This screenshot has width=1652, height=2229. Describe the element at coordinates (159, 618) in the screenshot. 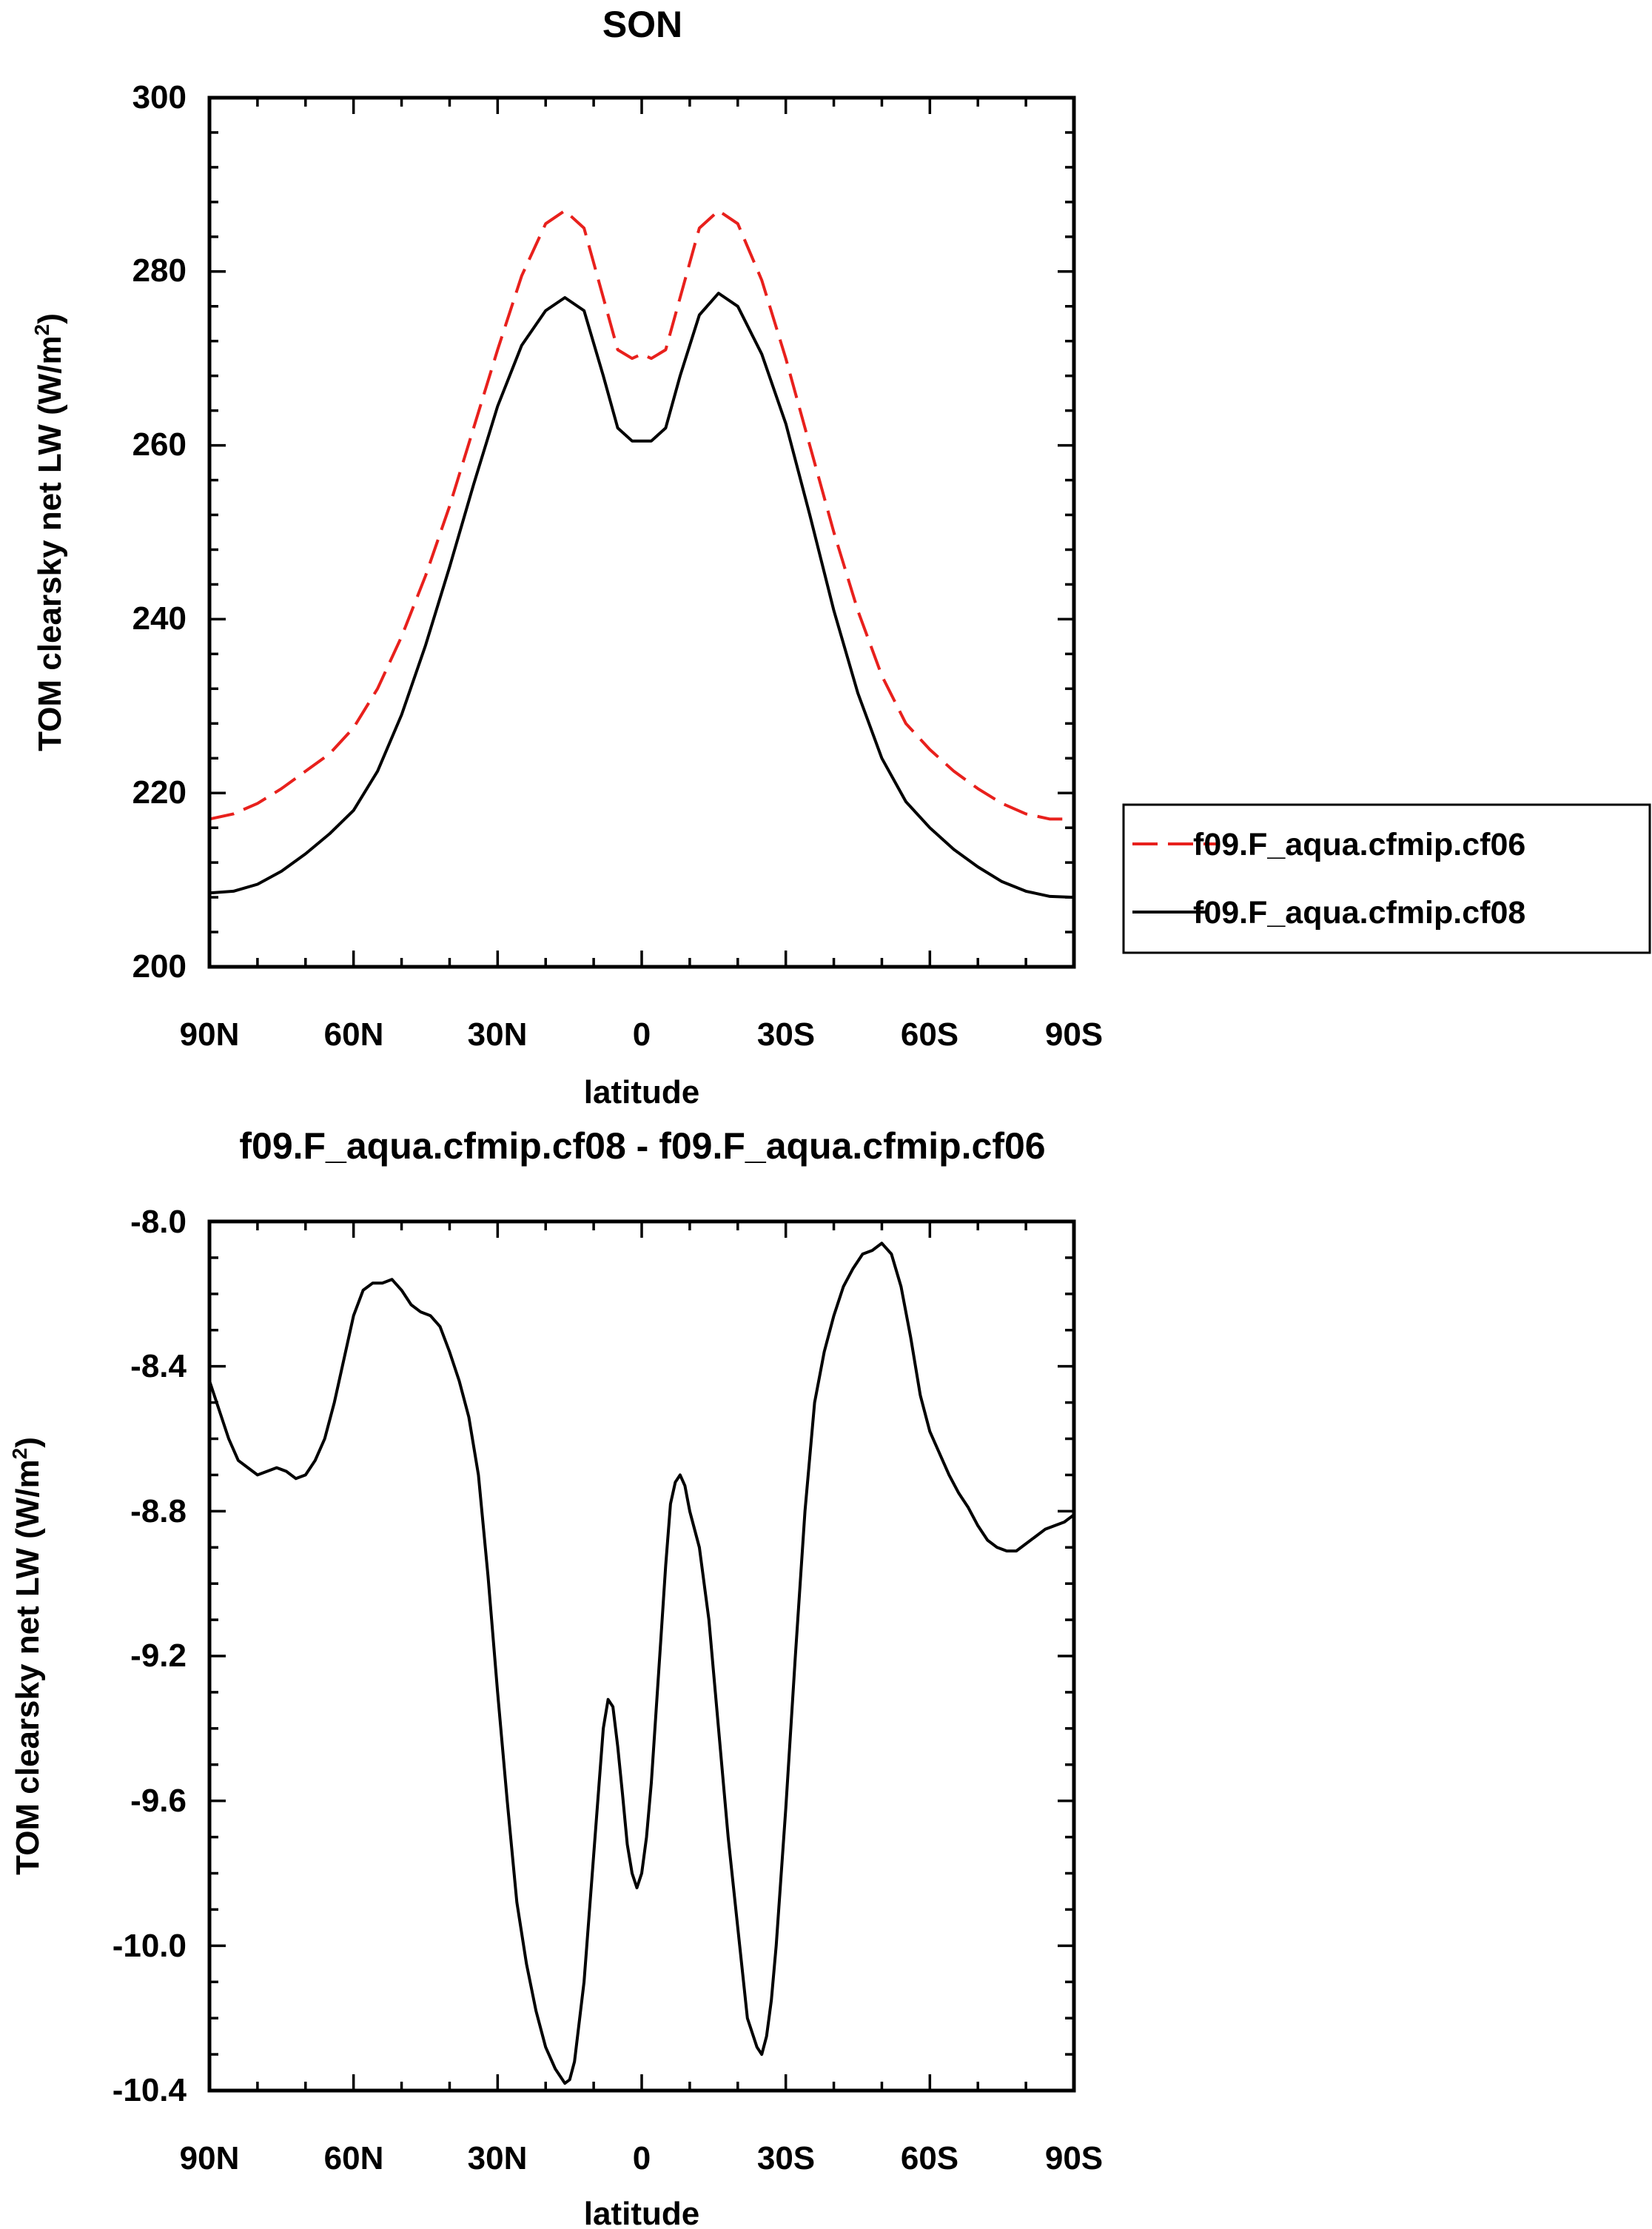

I see `y-tick-label: 240` at that location.